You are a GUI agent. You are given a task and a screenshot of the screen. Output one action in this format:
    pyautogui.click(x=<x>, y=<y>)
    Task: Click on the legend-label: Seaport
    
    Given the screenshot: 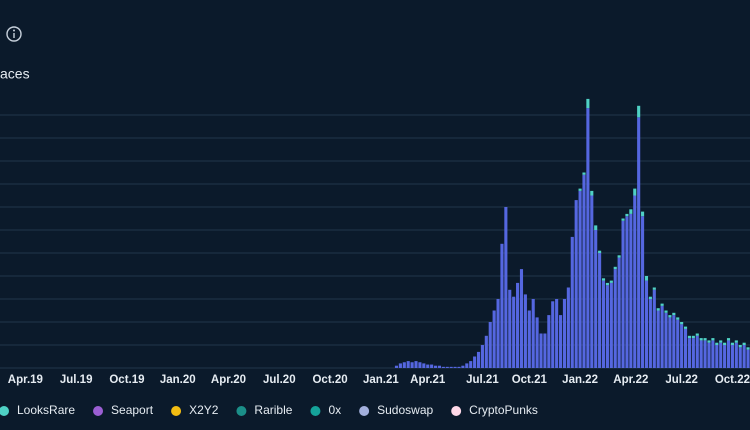 What is the action you would take?
    pyautogui.click(x=132, y=410)
    